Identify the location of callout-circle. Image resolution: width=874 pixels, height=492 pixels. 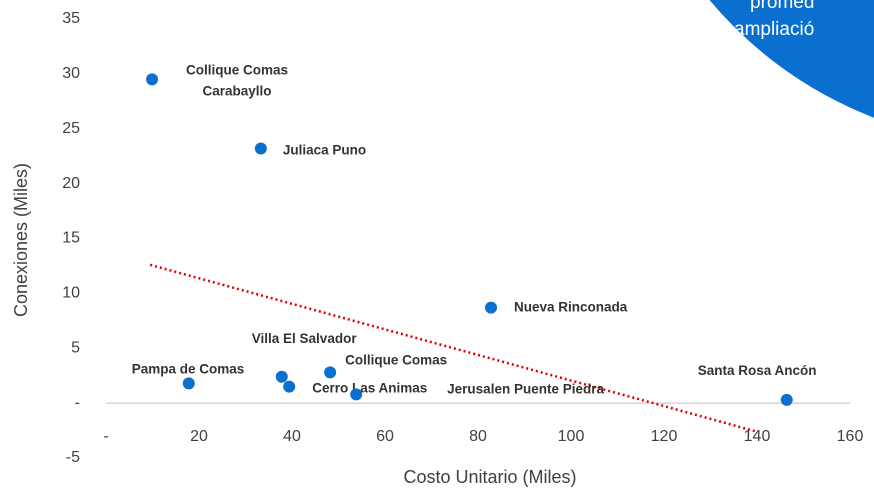
(791, 59).